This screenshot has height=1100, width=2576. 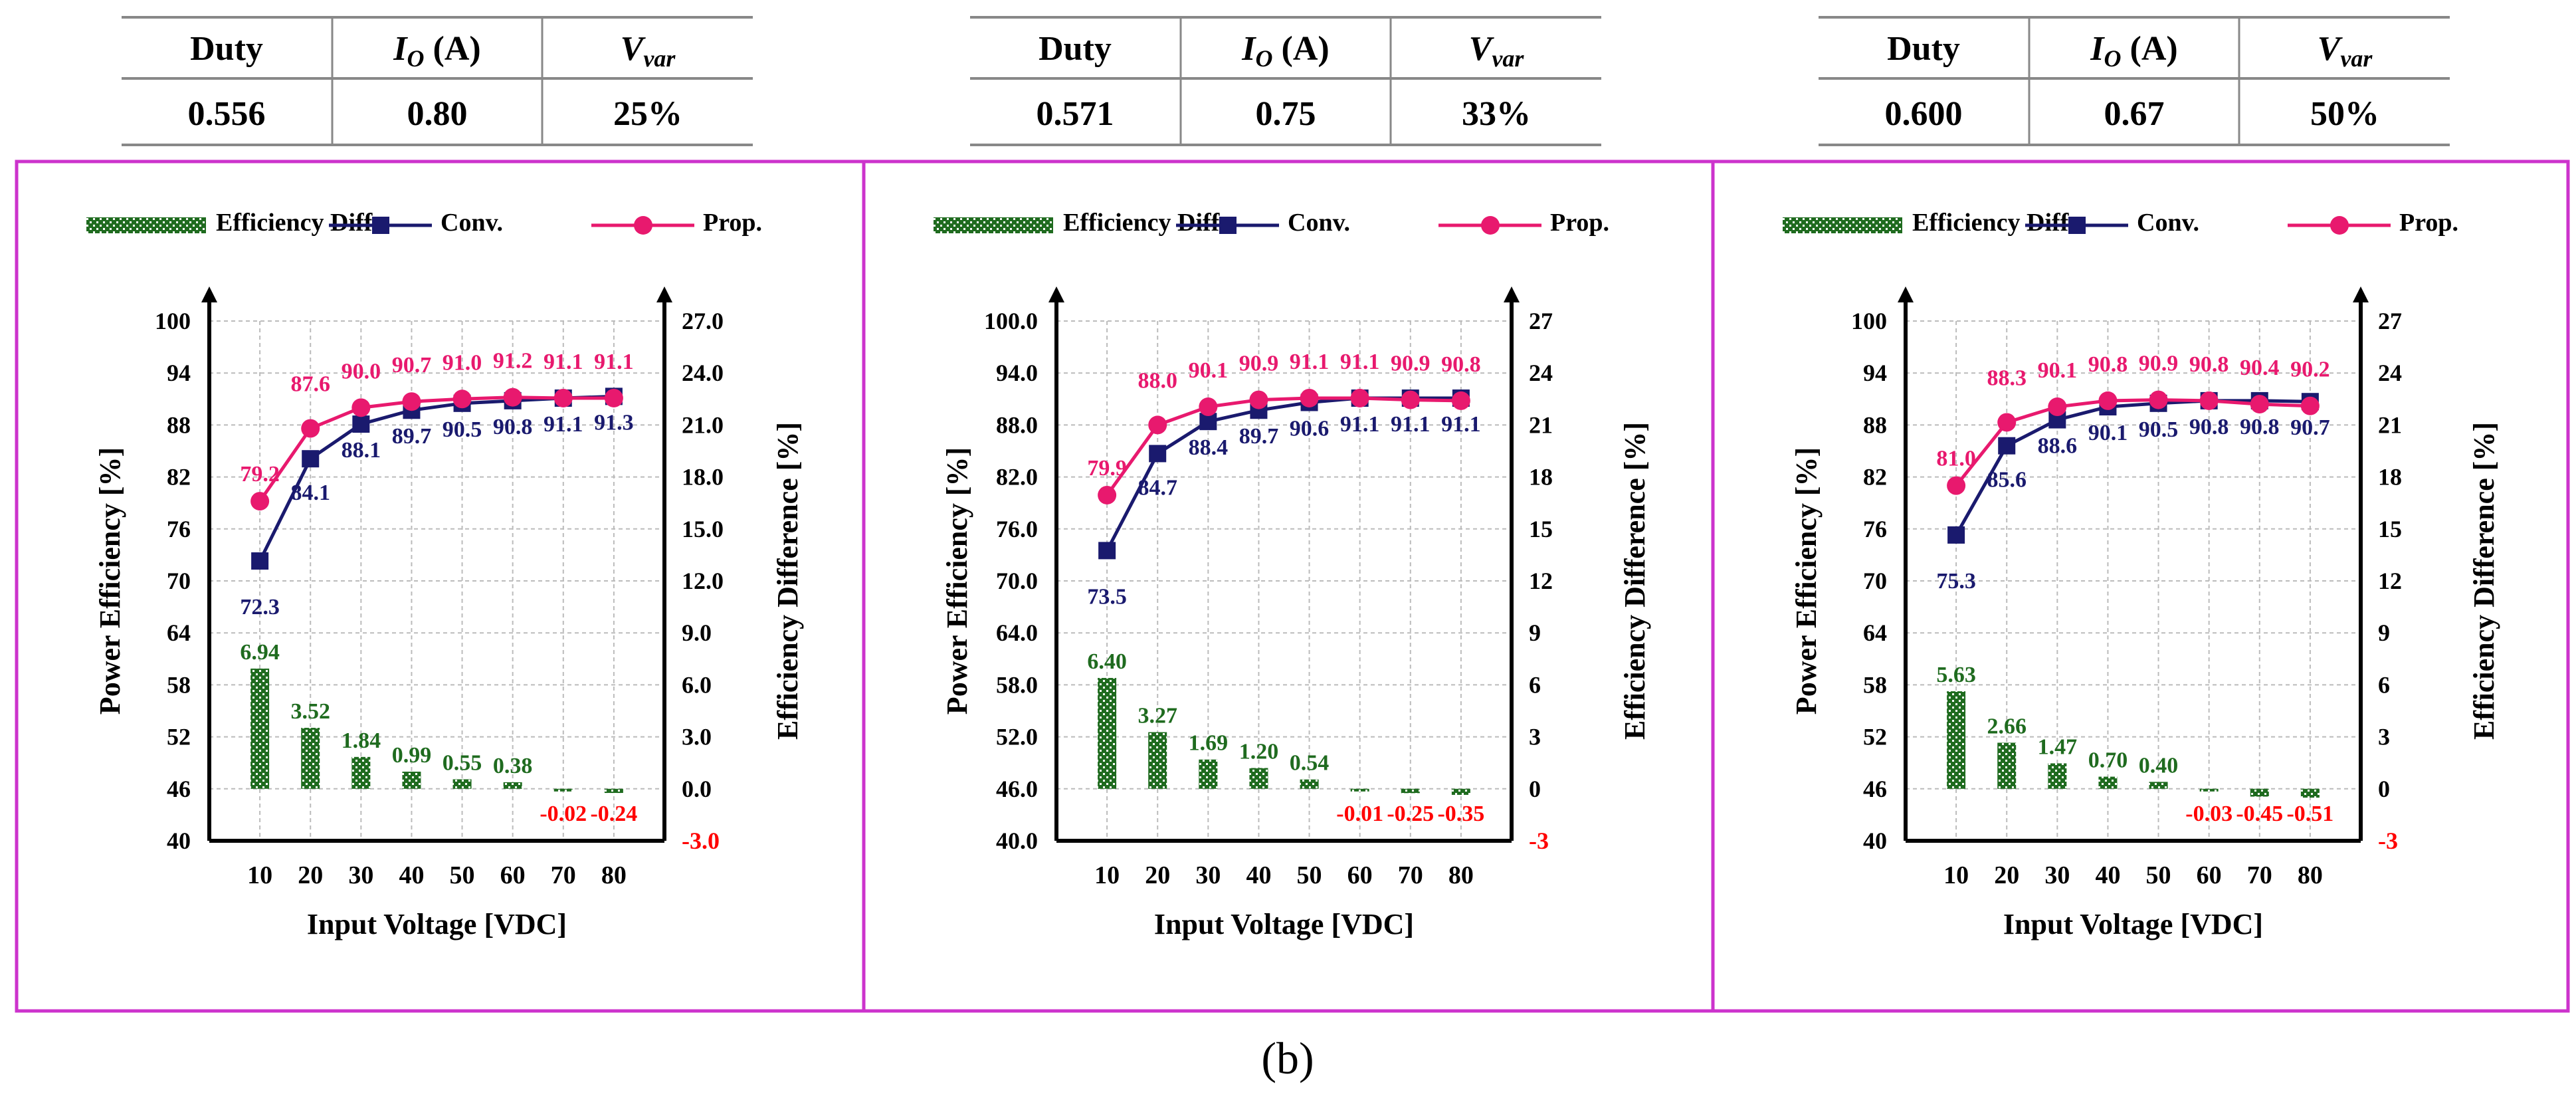 What do you see at coordinates (1411, 364) in the screenshot?
I see `prop-data-label: 90.9` at bounding box center [1411, 364].